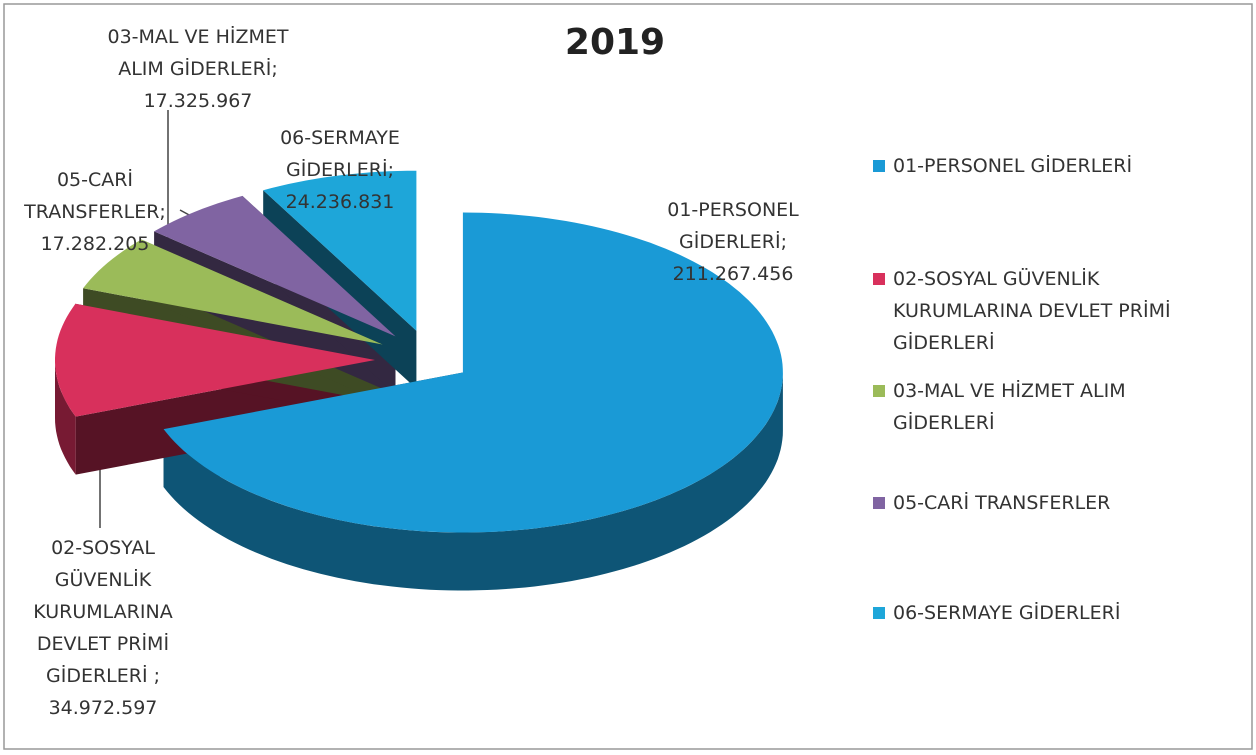  I want to click on legend-label: 01-PERSONEL GİDERLERİ, so click(1012, 165).